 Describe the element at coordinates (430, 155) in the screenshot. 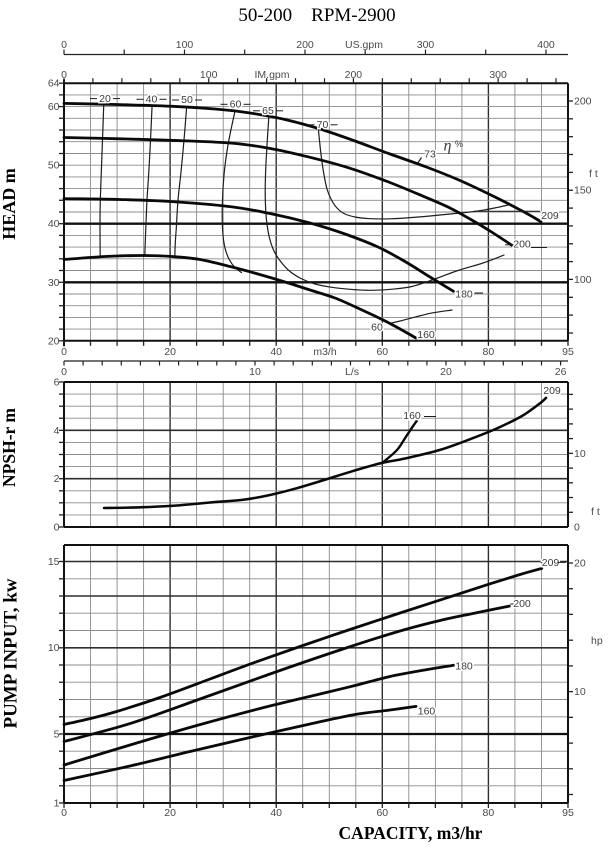

I see `svg-text: 73` at that location.